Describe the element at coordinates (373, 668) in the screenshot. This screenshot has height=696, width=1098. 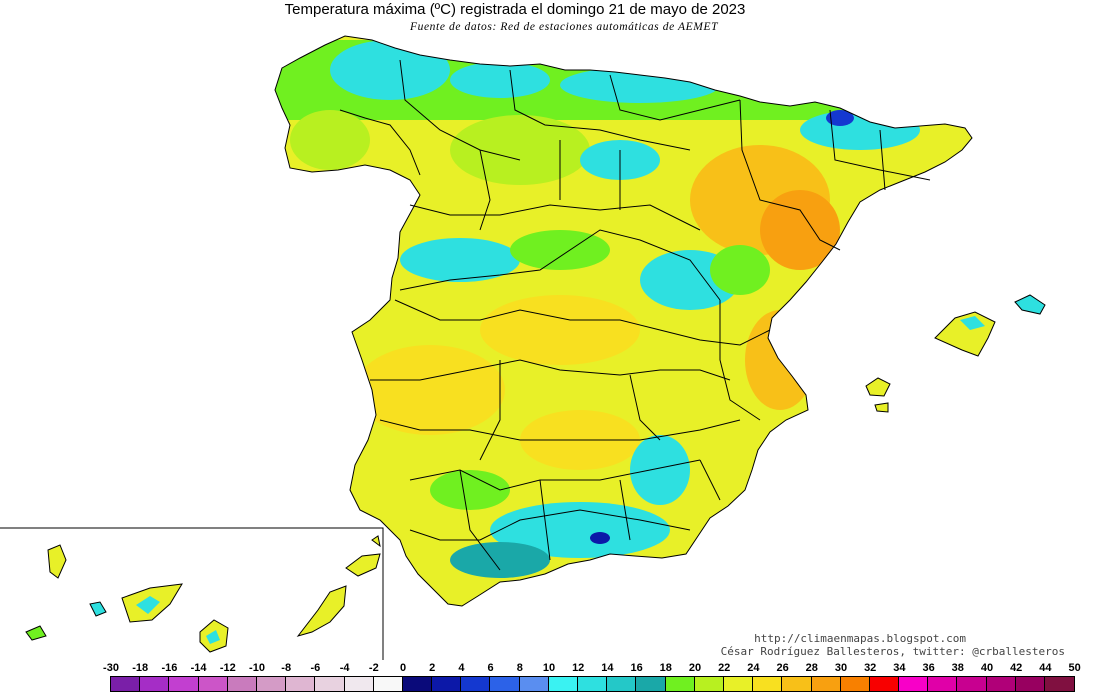
I see `legend-label: -2` at that location.